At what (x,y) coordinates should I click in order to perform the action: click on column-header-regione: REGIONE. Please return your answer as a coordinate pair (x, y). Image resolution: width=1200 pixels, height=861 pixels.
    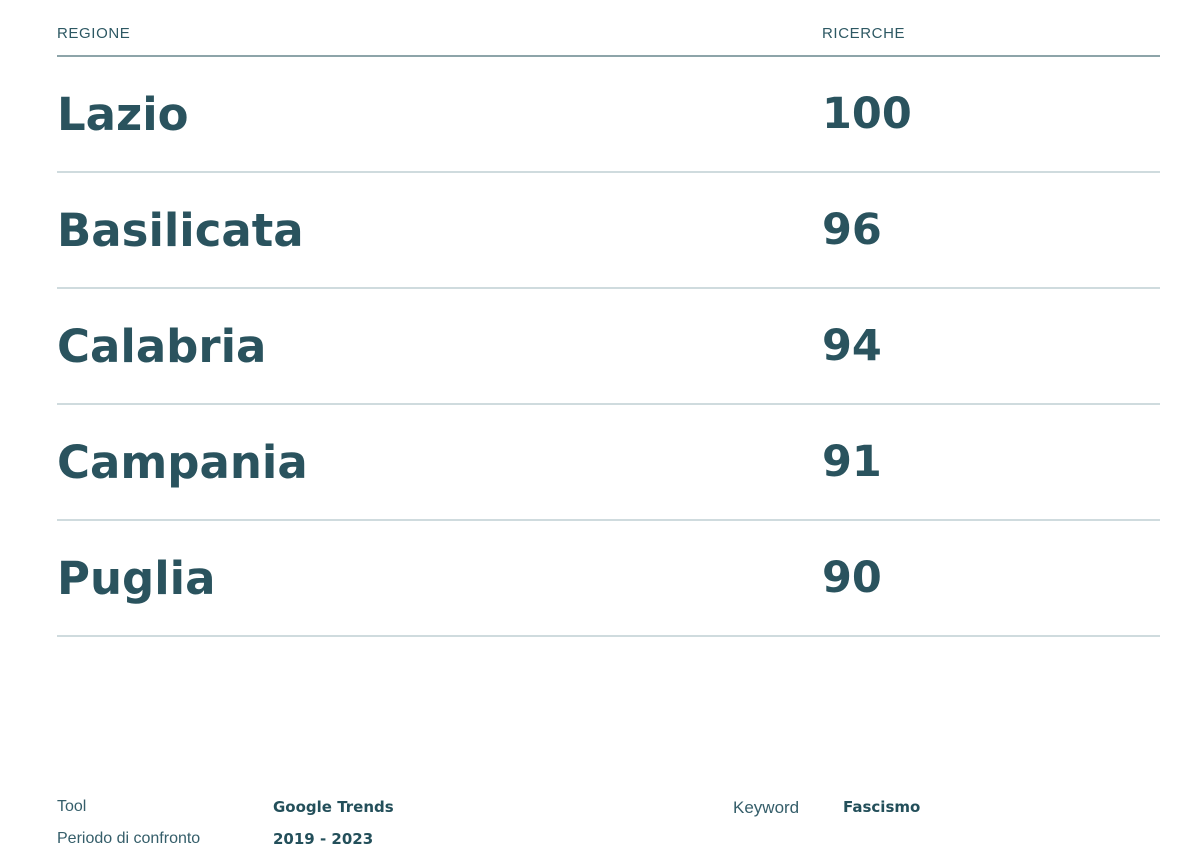
    Looking at the image, I should click on (94, 33).